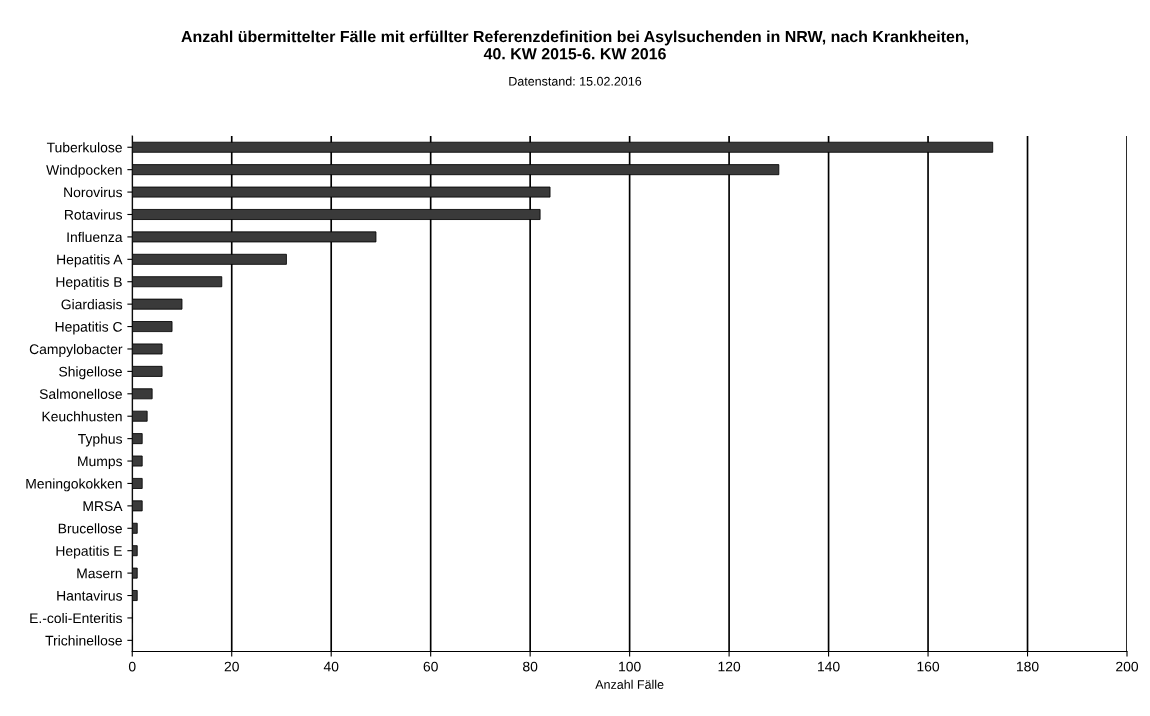  Describe the element at coordinates (1127, 666) in the screenshot. I see `x-tick-label: 200` at that location.